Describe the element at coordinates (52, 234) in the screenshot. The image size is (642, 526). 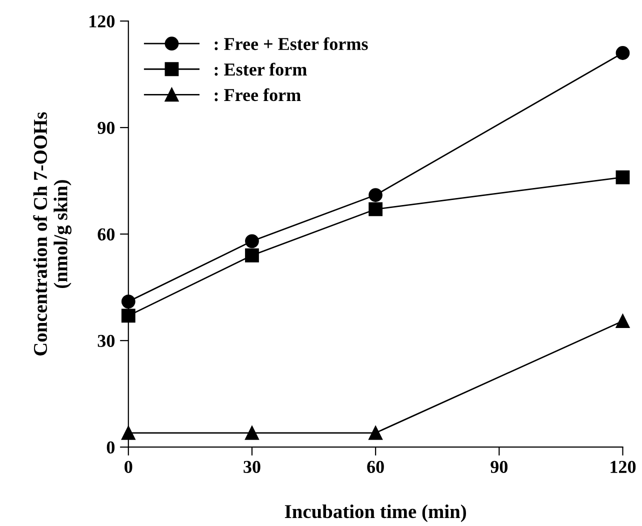
I see `y-axis-title: Concentration of Ch 7-OOHs (nmol/g skin)` at that location.